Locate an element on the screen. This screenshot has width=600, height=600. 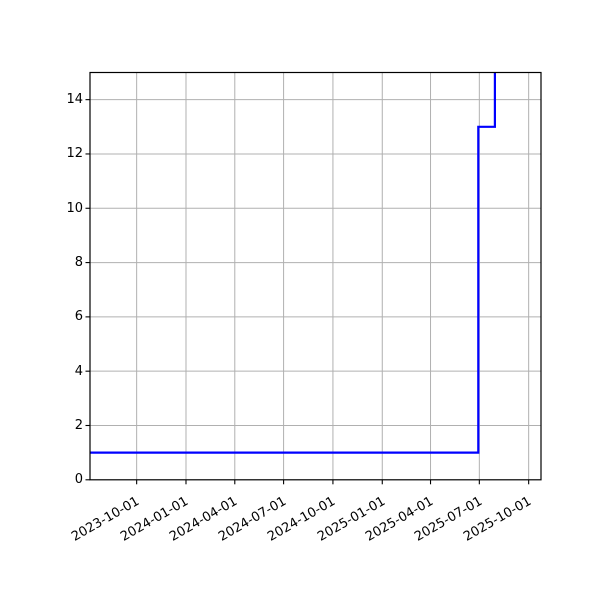
y-tick-label: 12 is located at coordinates (74, 154).